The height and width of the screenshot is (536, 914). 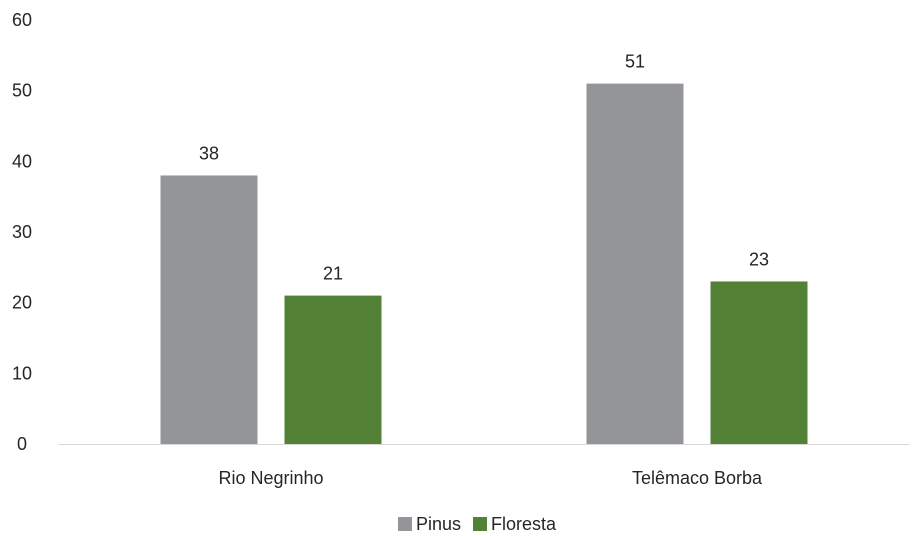 What do you see at coordinates (270, 478) in the screenshot?
I see `x-category-label: Rio Negrinho` at bounding box center [270, 478].